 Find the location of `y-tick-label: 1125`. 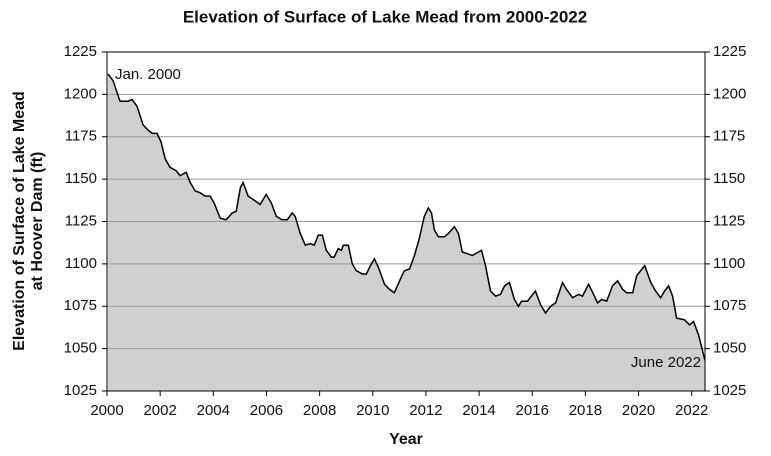

y-tick-label: 1125 is located at coordinates (81, 220).